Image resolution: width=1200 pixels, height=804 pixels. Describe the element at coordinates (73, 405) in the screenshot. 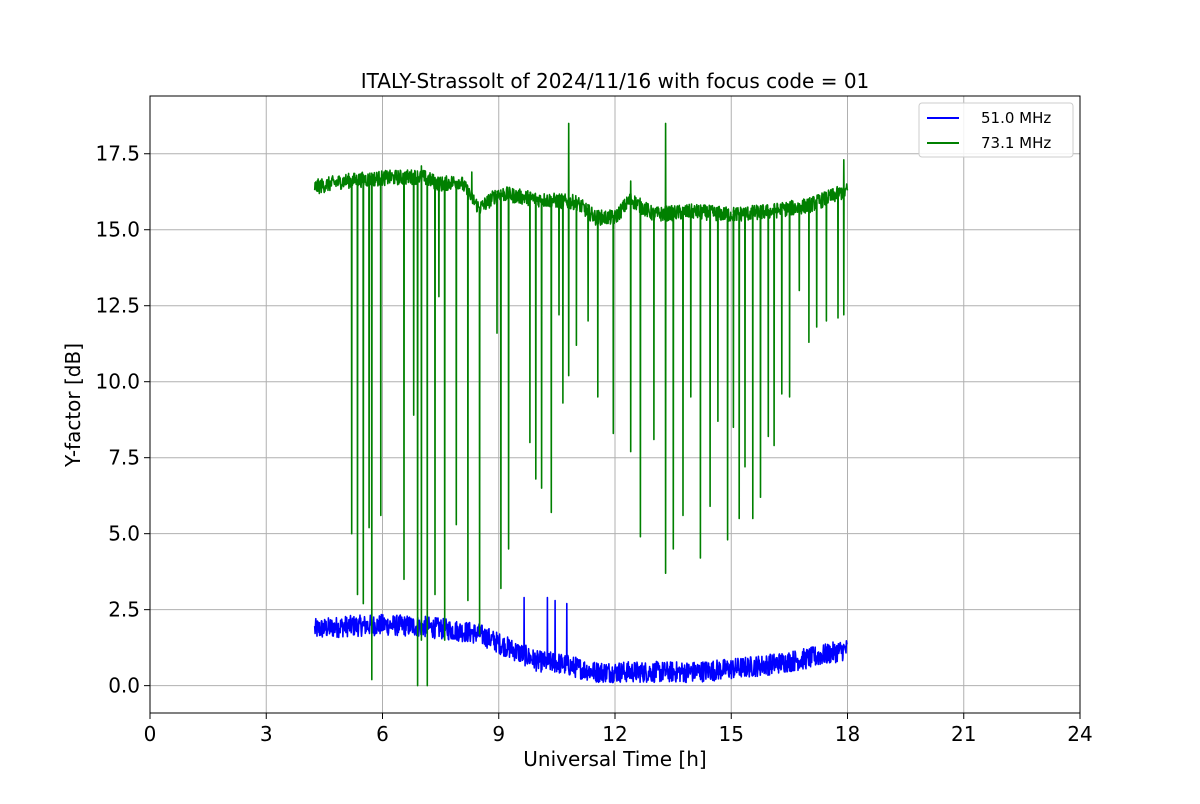

I see `y-axis-label: Y-factor [dB]` at that location.